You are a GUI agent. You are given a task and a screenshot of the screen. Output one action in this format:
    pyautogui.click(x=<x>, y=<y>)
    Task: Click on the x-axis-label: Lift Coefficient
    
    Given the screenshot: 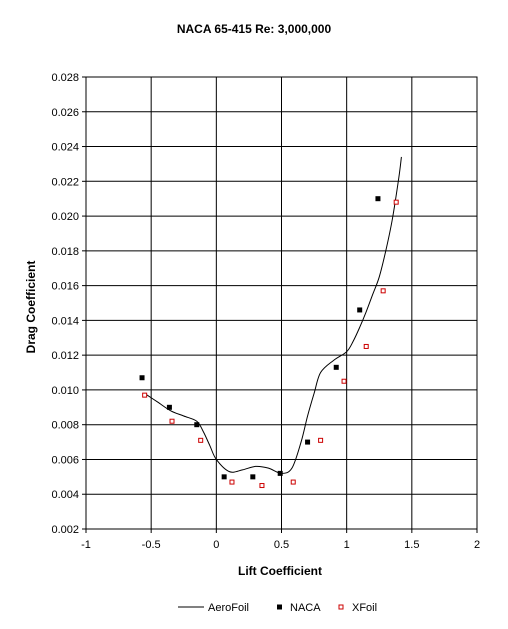 What is the action you would take?
    pyautogui.click(x=280, y=571)
    